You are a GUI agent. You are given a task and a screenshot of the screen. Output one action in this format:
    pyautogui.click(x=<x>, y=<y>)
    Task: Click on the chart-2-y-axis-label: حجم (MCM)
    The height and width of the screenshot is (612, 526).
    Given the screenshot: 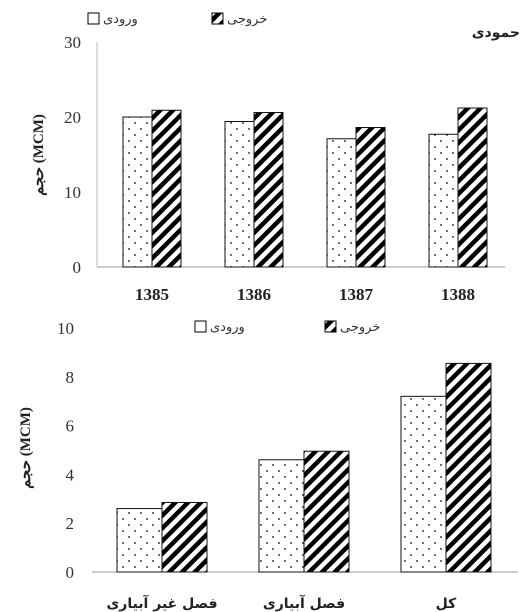 What is the action you would take?
    pyautogui.click(x=26, y=448)
    